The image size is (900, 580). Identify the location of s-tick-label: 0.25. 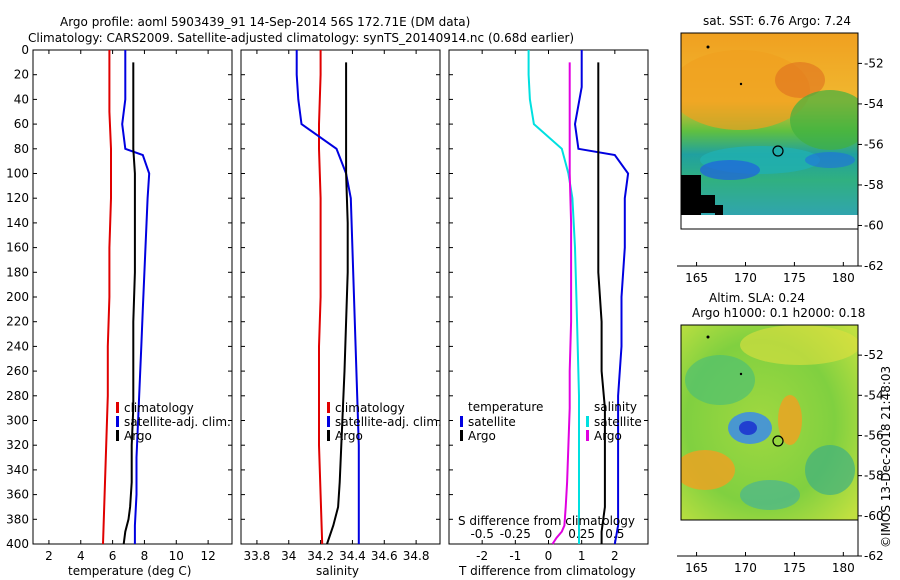
(581, 534).